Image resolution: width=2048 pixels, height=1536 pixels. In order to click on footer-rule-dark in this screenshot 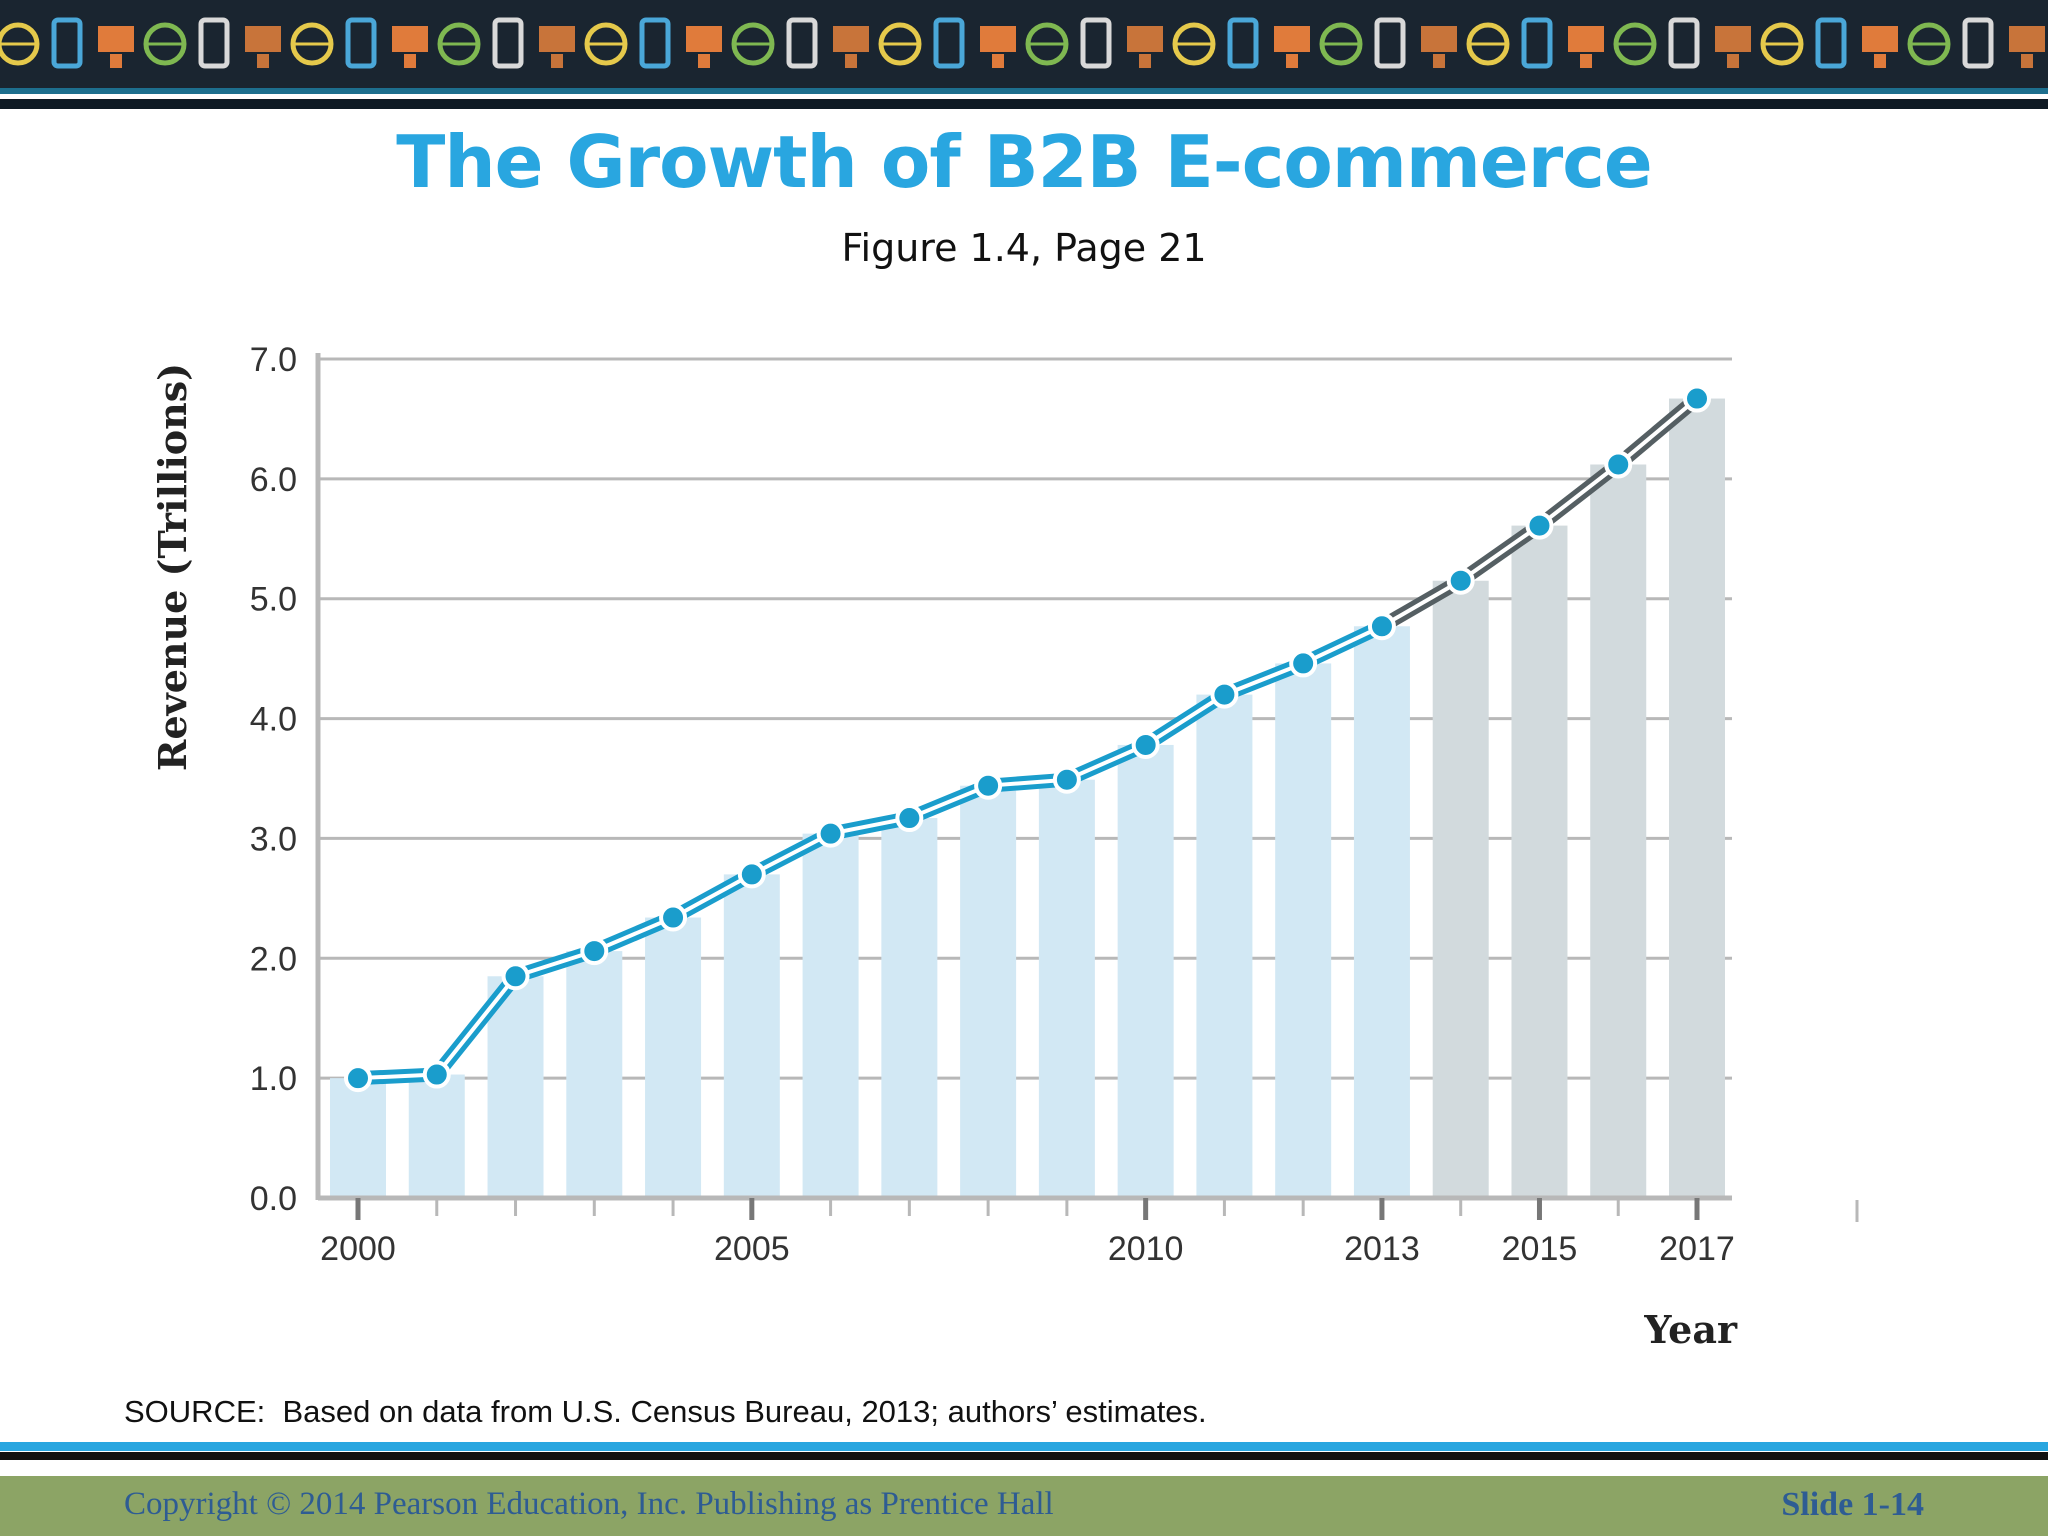, I will do `click(1024, 1456)`.